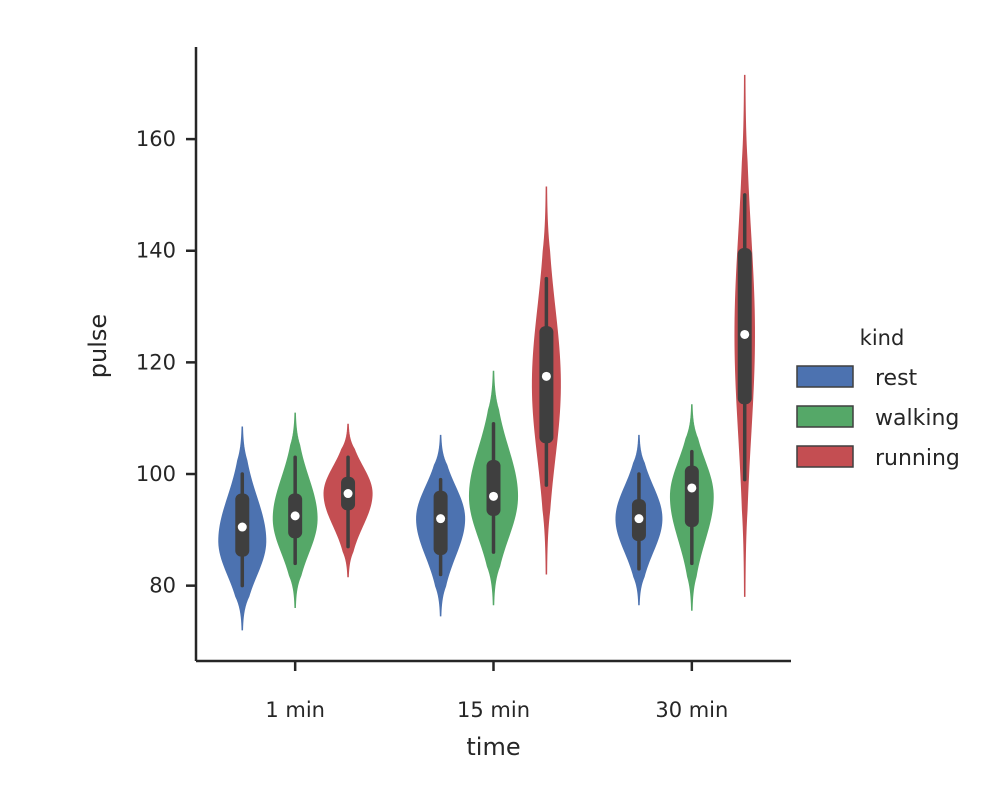  I want to click on legend-swatch-walking, so click(825, 416).